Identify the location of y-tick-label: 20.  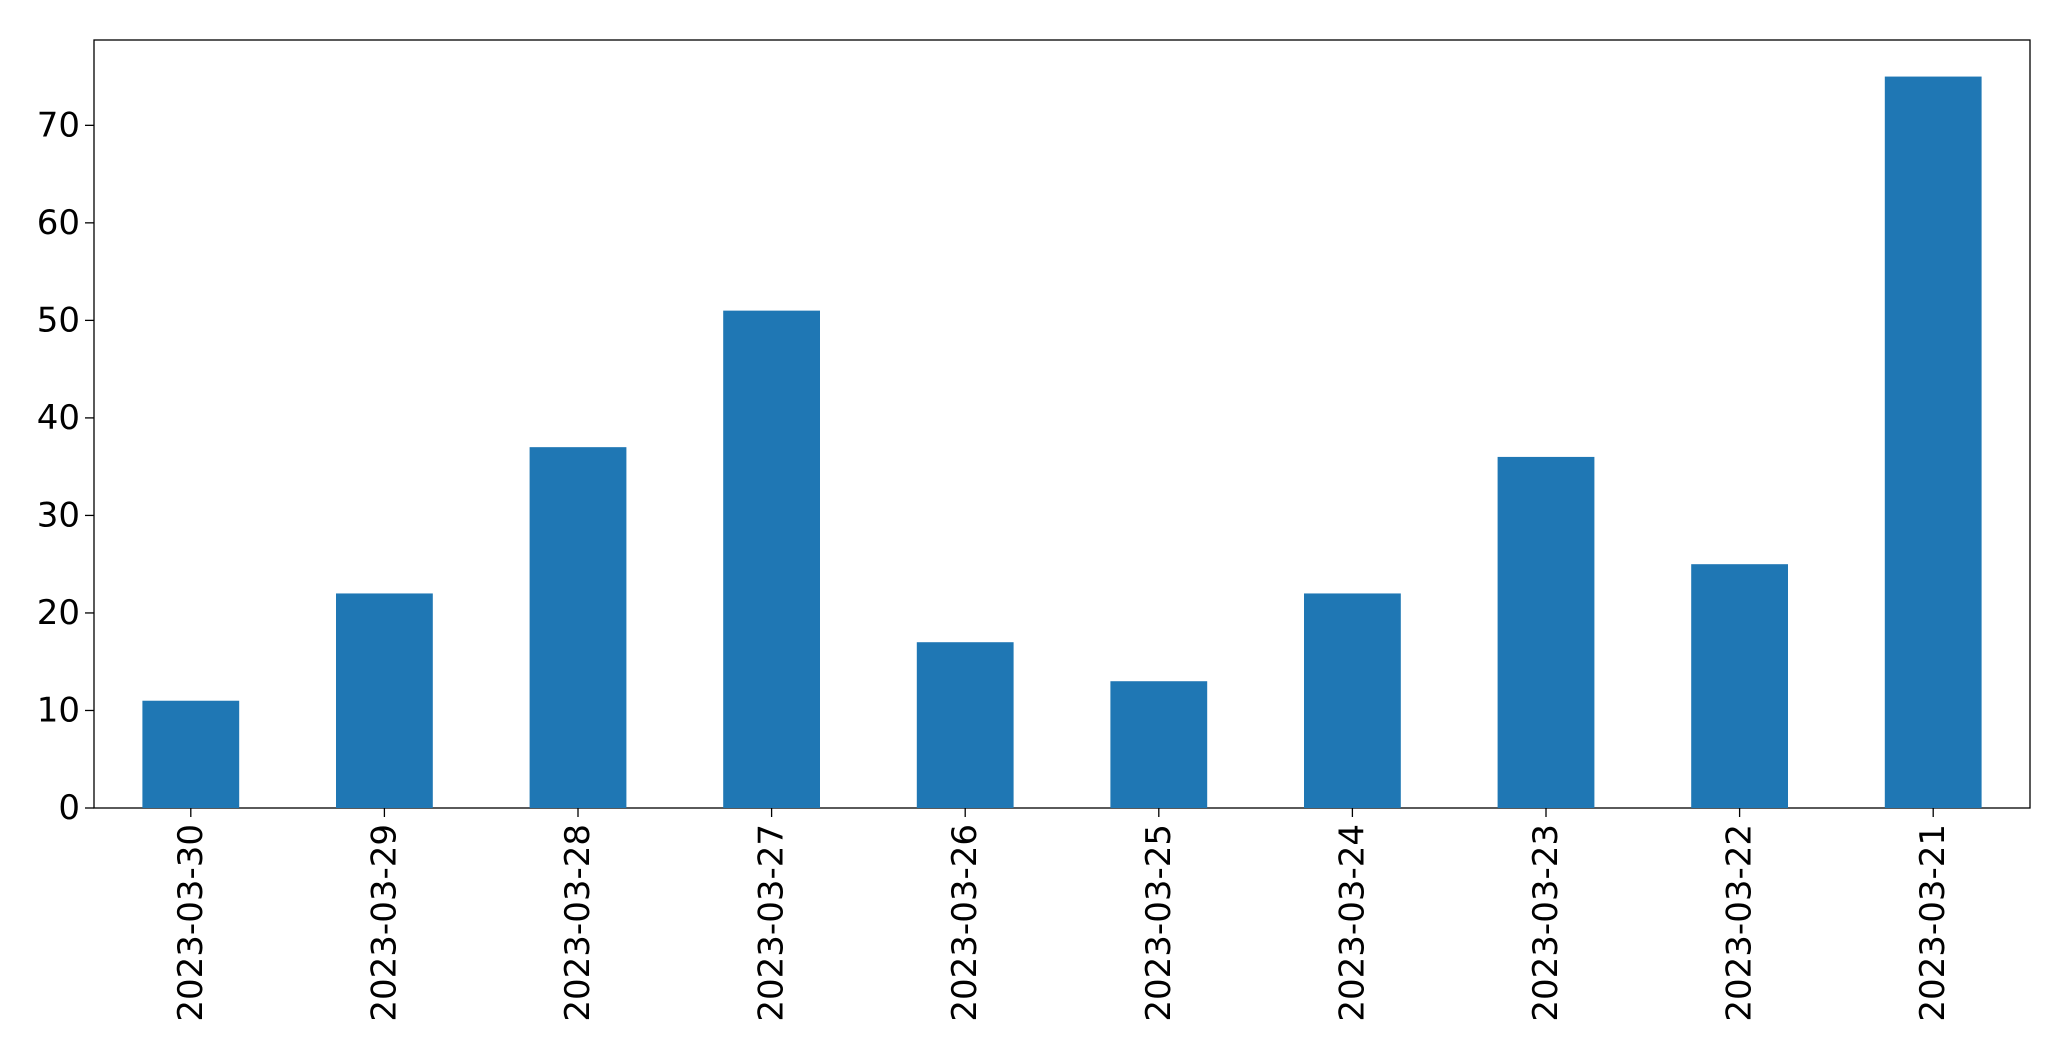
(58, 613).